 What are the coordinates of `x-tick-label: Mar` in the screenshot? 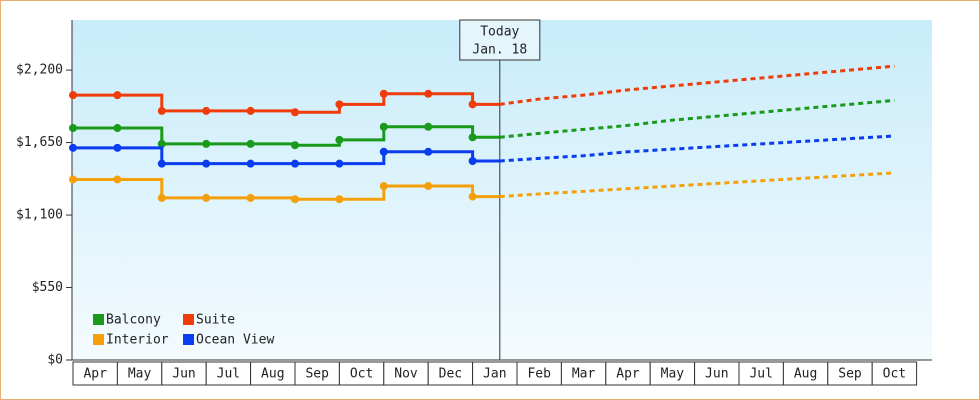 It's located at (584, 374).